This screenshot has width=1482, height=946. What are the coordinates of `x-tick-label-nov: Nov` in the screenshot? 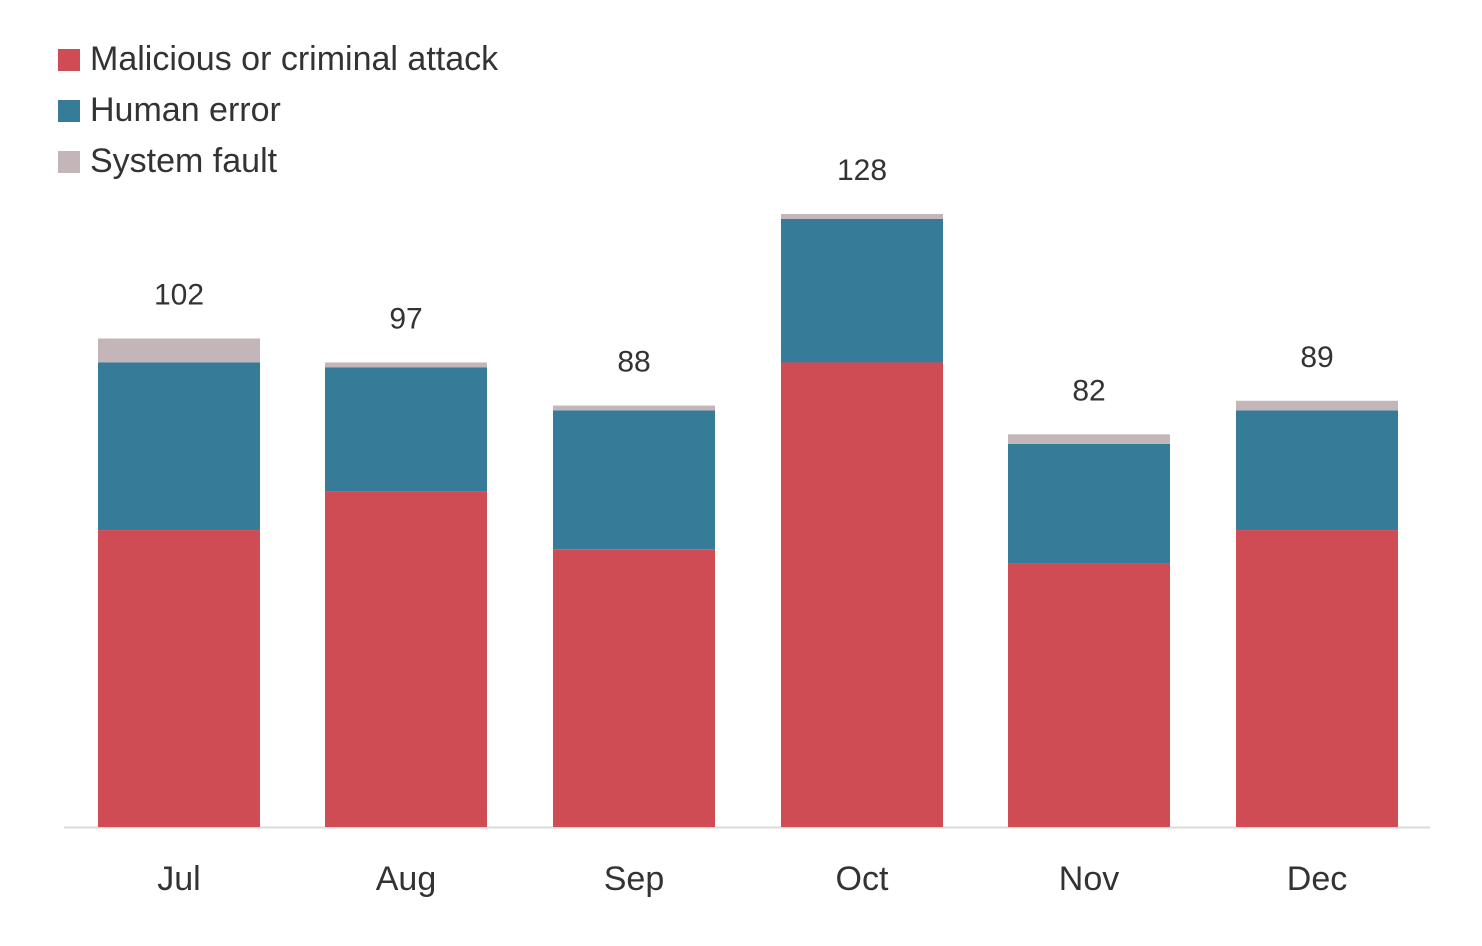 It's located at (1089, 879).